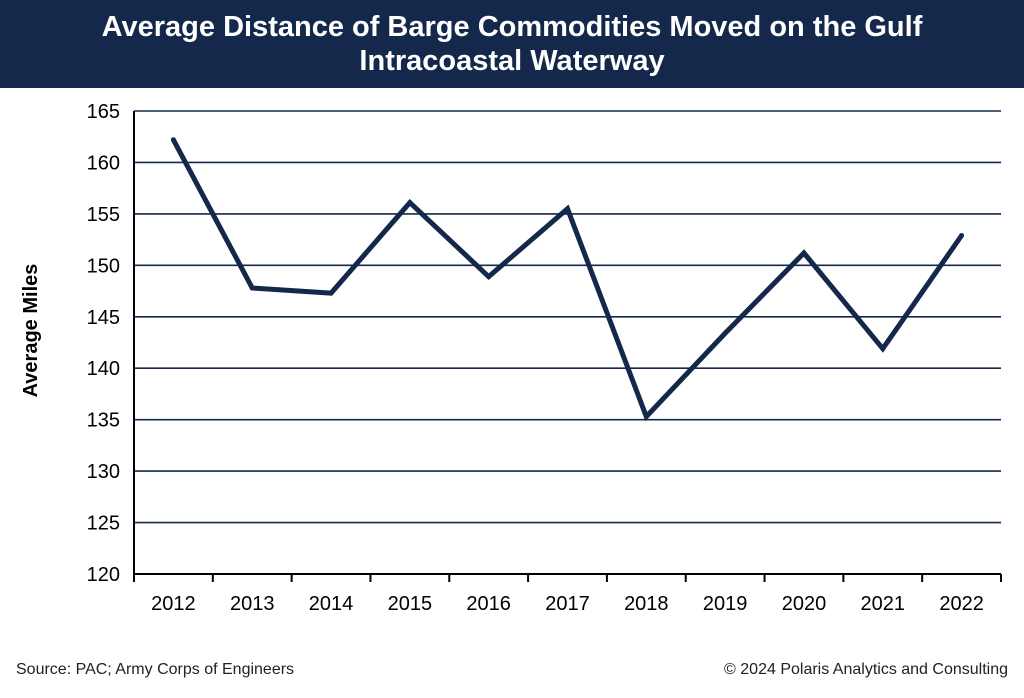  What do you see at coordinates (103, 524) in the screenshot?
I see `y-tick-label: 125` at bounding box center [103, 524].